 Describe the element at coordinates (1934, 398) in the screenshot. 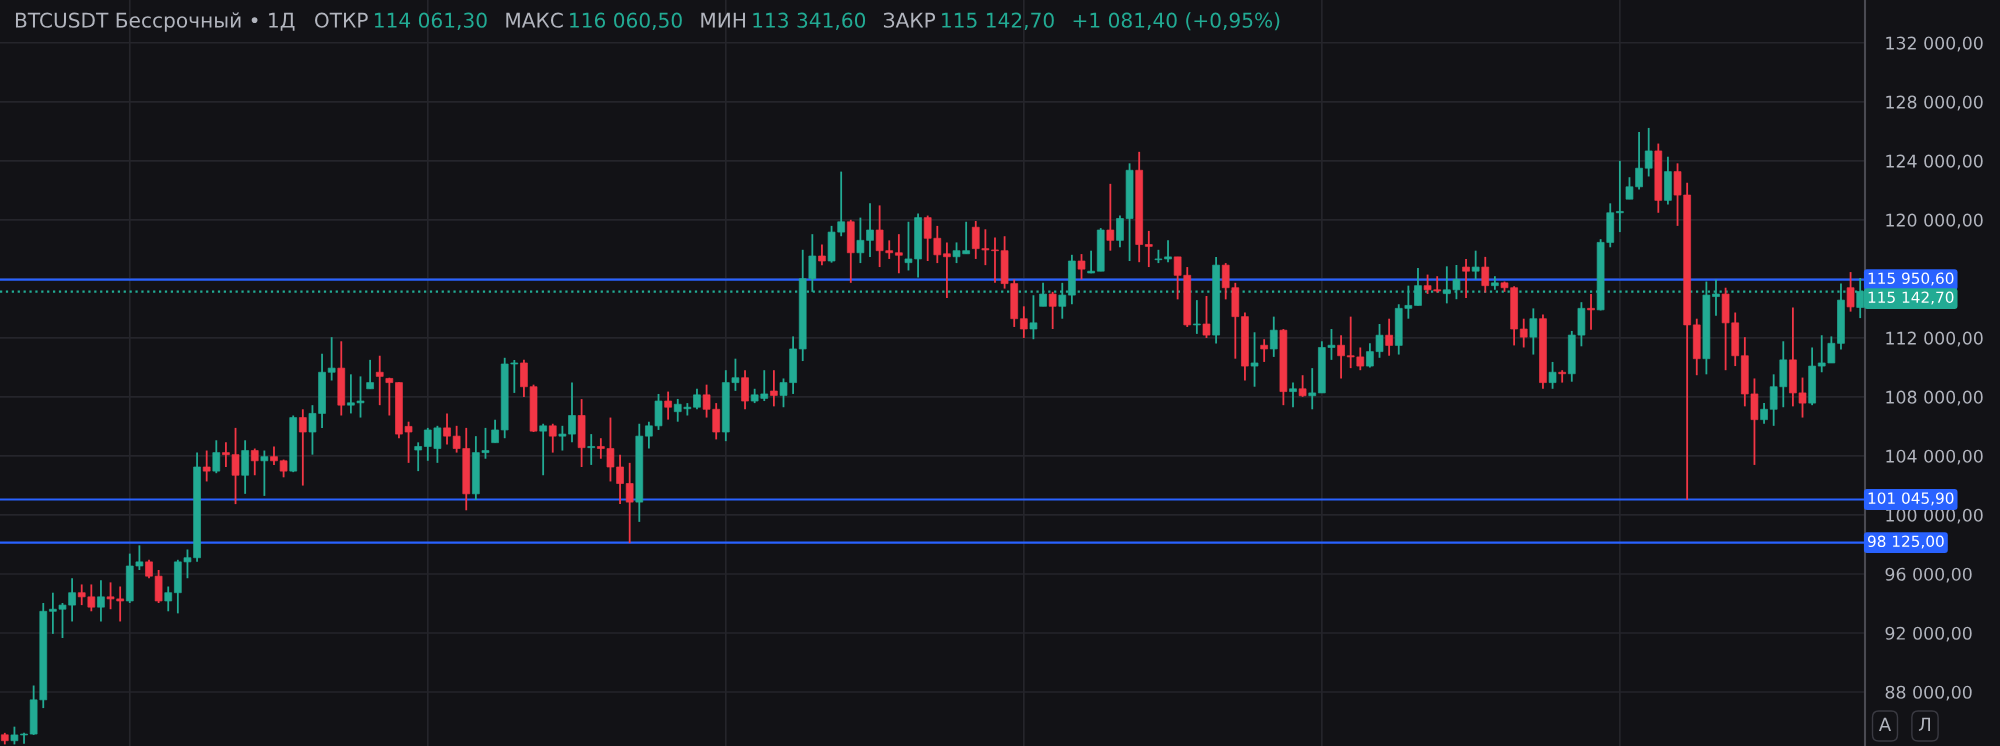

I see `y-tick-label: 108 000,00` at that location.